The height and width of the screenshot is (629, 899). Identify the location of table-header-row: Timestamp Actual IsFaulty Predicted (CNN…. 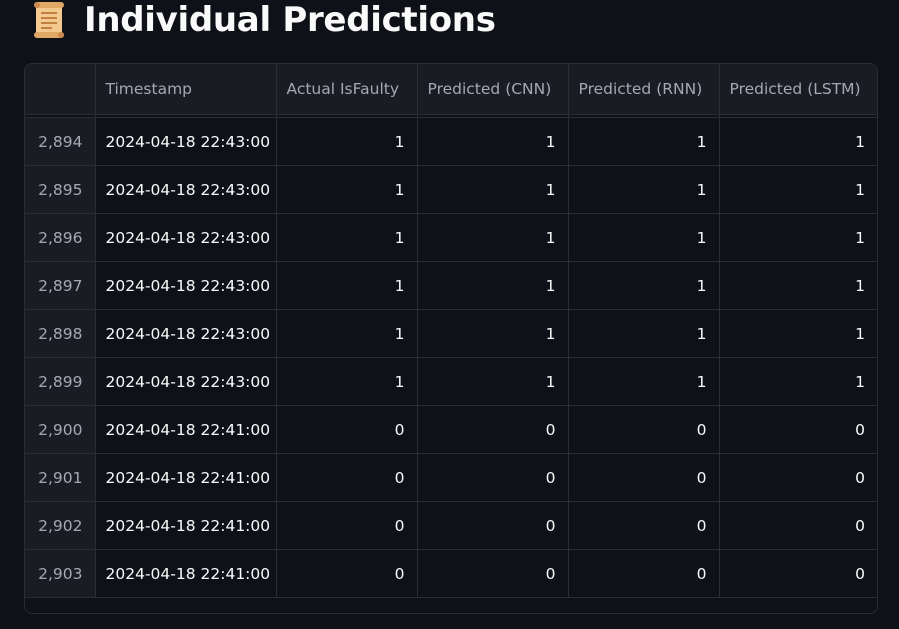
(451, 89).